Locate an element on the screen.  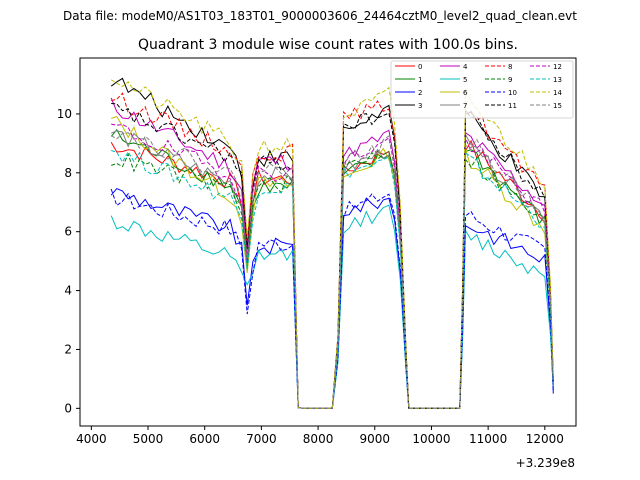
x-tick-label: 7000 is located at coordinates (261, 439).